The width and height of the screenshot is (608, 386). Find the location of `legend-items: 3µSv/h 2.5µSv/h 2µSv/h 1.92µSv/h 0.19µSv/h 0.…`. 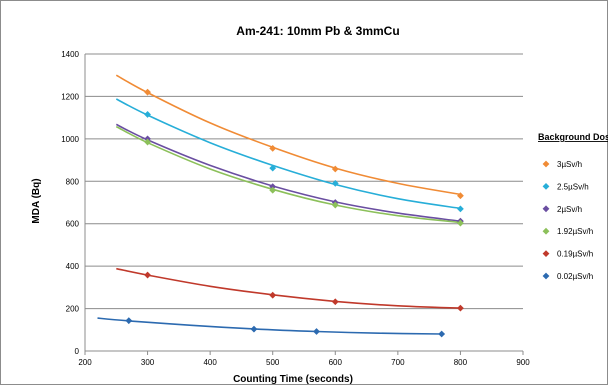

legend-items: 3µSv/h 2.5µSv/h 2µSv/h 1.92µSv/h 0.19µSv/h 0.… is located at coordinates (568, 220).